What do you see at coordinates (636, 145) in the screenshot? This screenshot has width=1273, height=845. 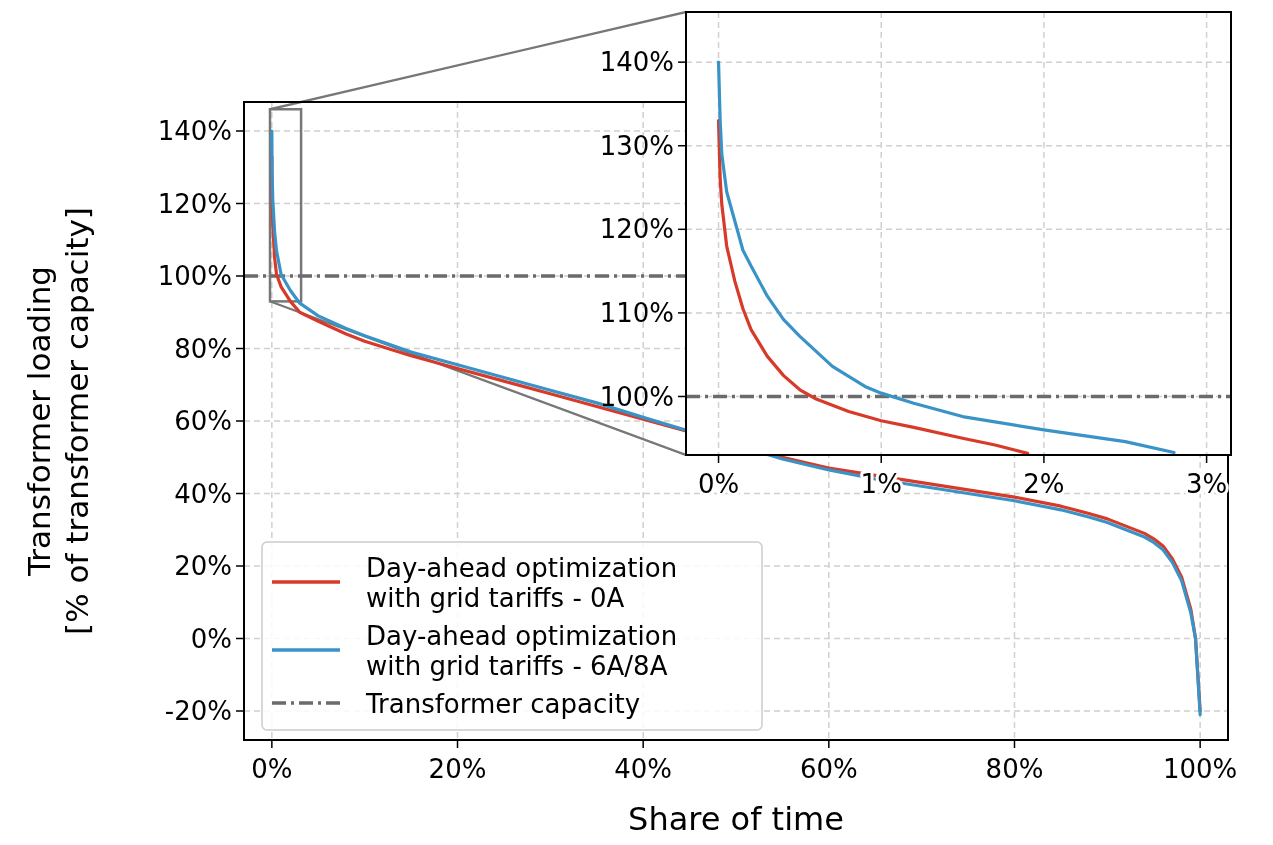 I see `y-tick-label: 130%` at bounding box center [636, 145].